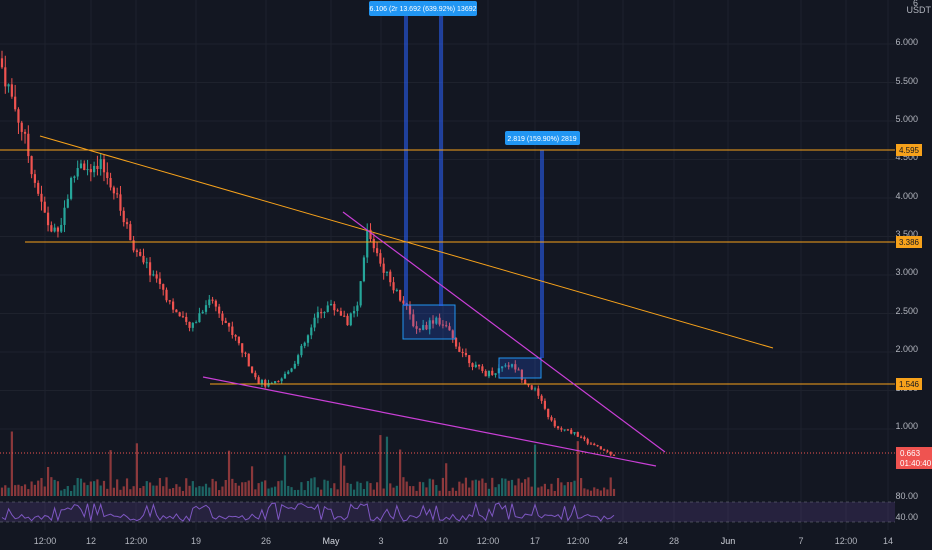 The width and height of the screenshot is (932, 550). I want to click on time-tick-0: 12:00, so click(45, 541).